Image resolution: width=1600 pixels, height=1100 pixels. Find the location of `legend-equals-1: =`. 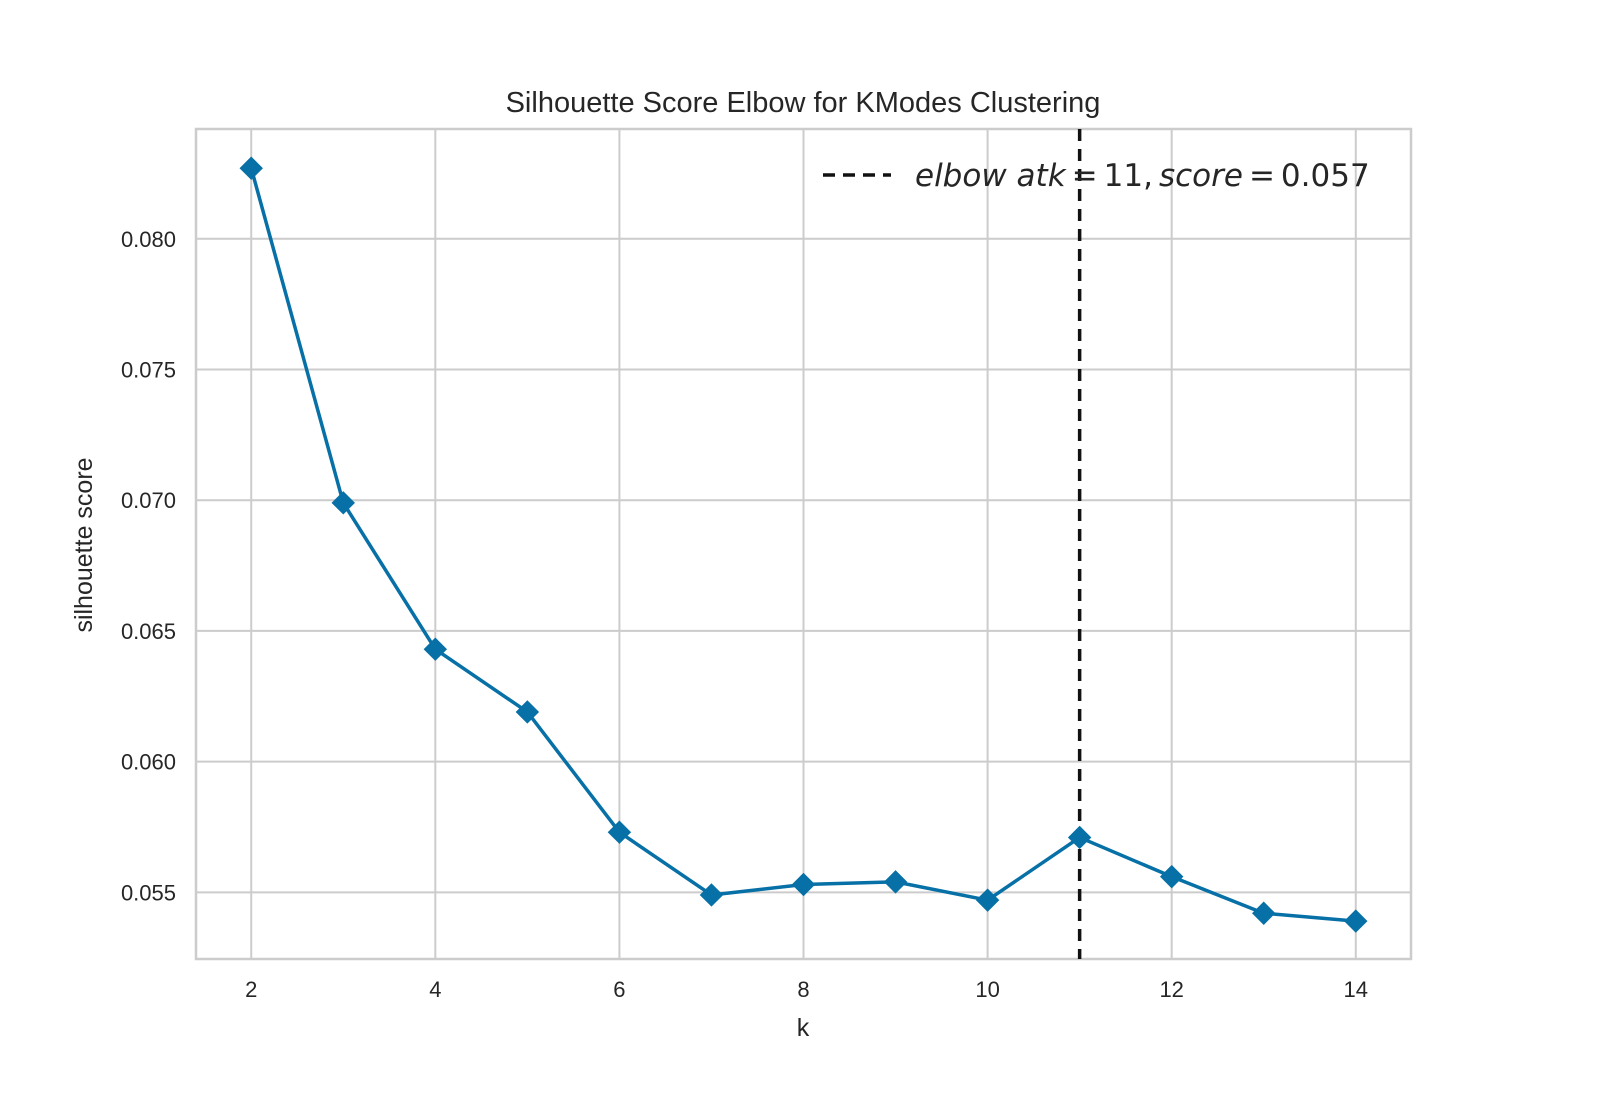

legend-equals-1: = is located at coordinates (1085, 176).